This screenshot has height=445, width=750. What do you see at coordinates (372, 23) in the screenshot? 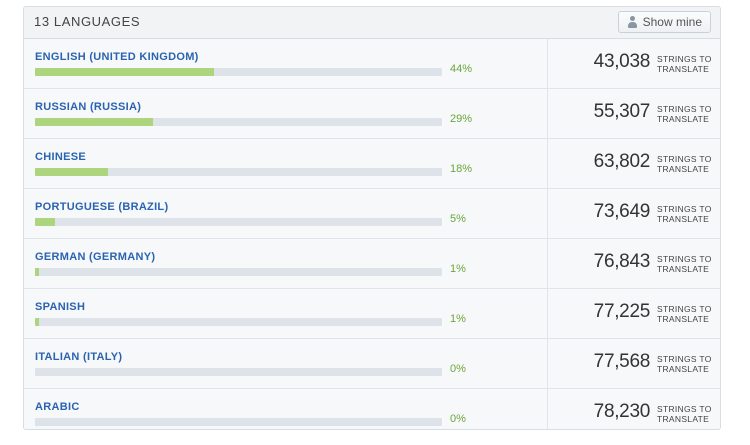
I see `panel-header: 13 LANGUAGES Show mine` at bounding box center [372, 23].